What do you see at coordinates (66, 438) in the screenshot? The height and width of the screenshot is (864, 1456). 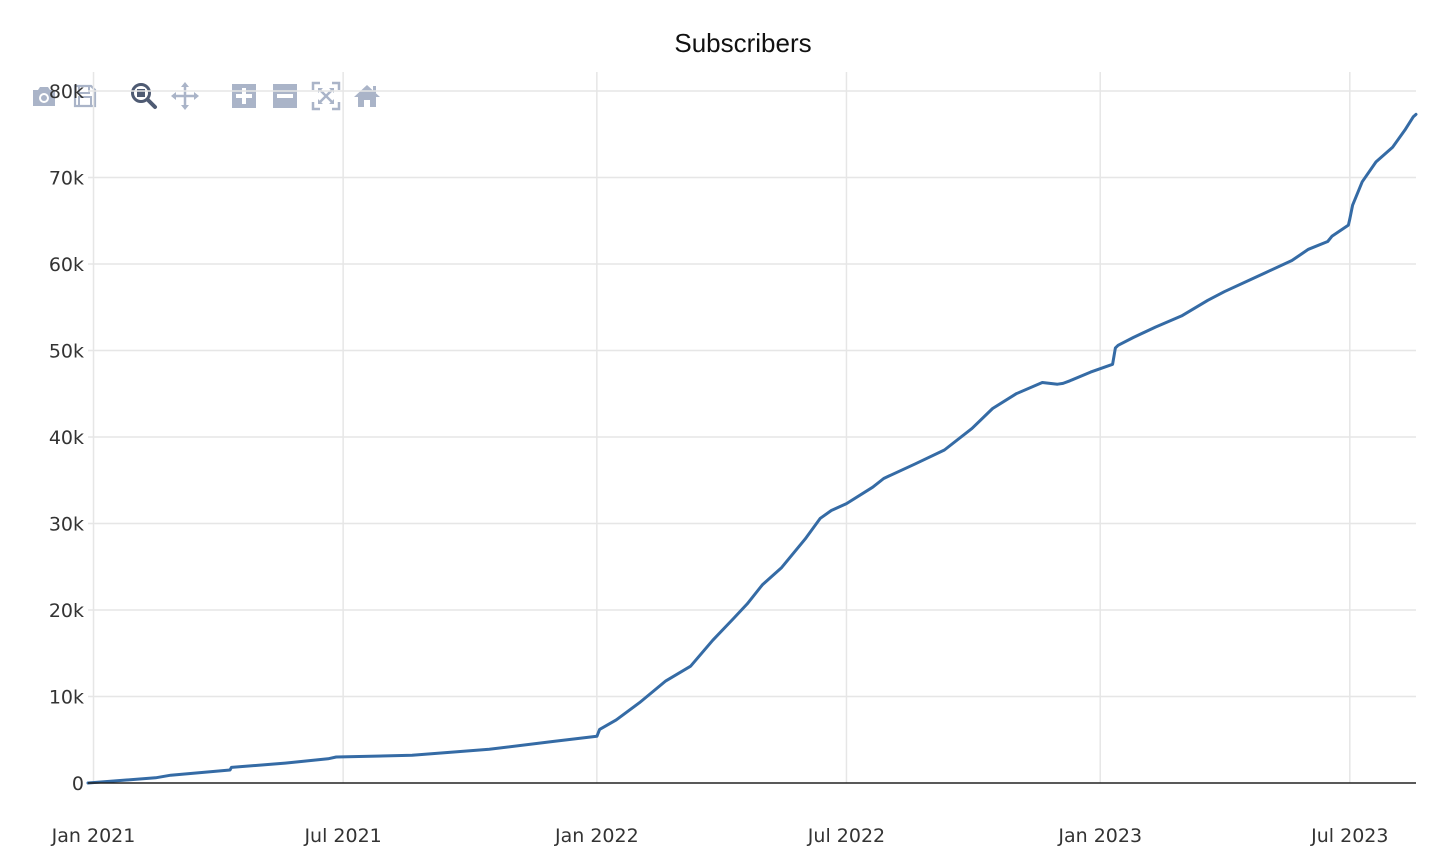 I see `y-tick-label: 40k` at bounding box center [66, 438].